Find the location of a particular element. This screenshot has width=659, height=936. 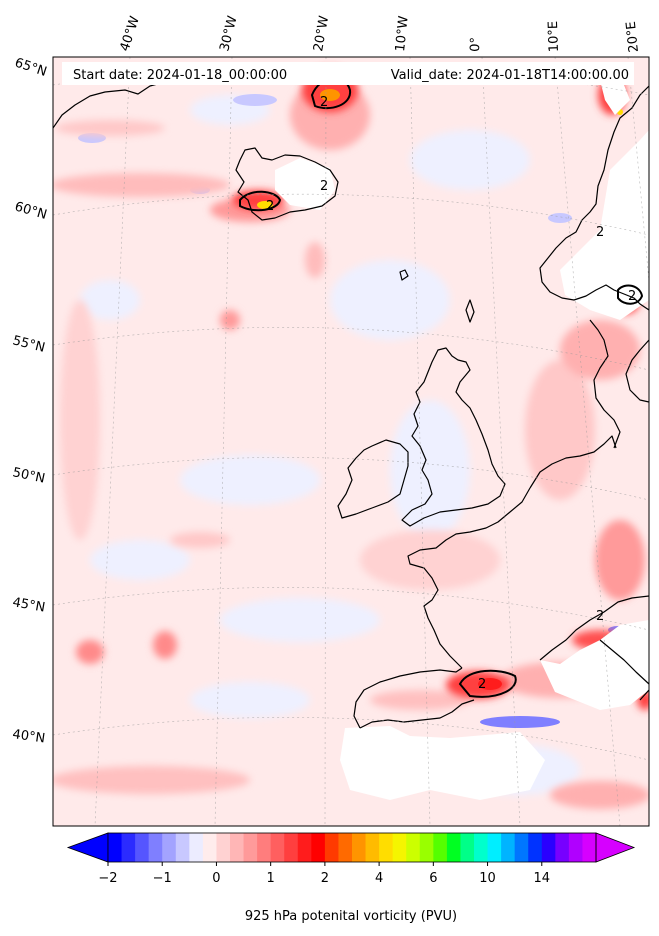

lon-label: 10°W is located at coordinates (402, 33).